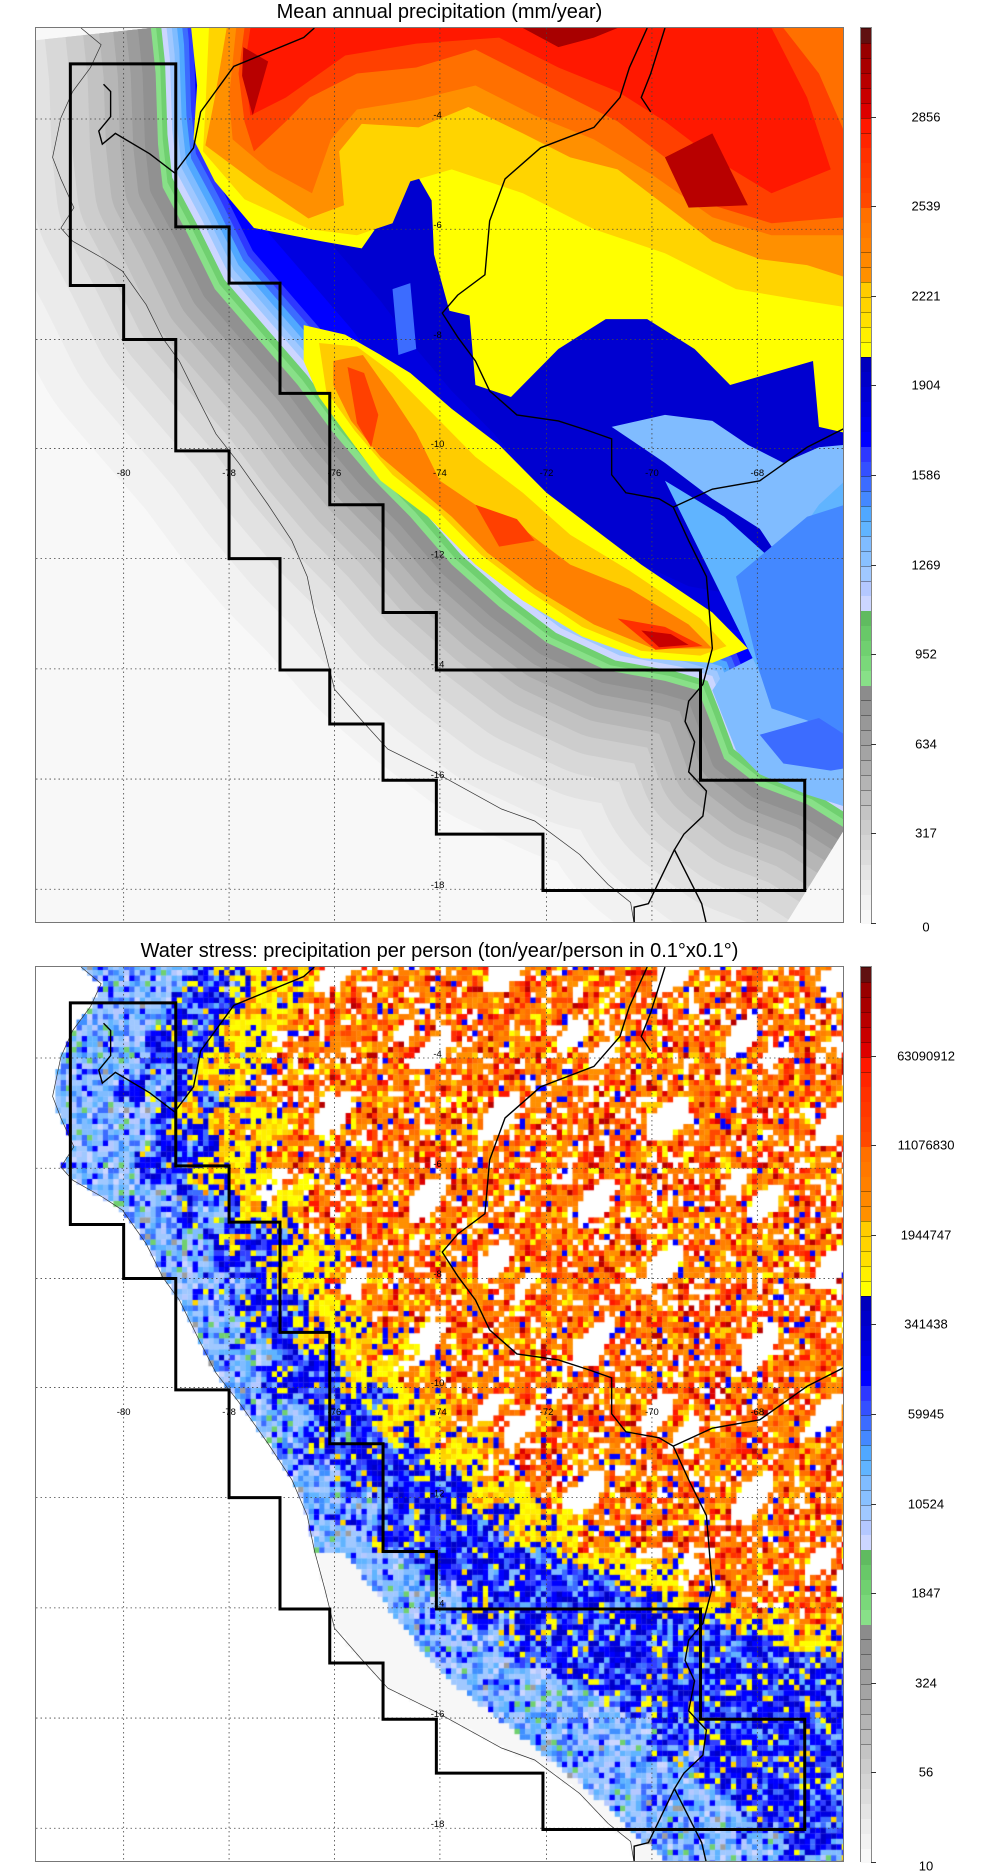 The height and width of the screenshot is (1876, 983). Describe the element at coordinates (926, 744) in the screenshot. I see `colorbar-tick-label: 634` at that location.